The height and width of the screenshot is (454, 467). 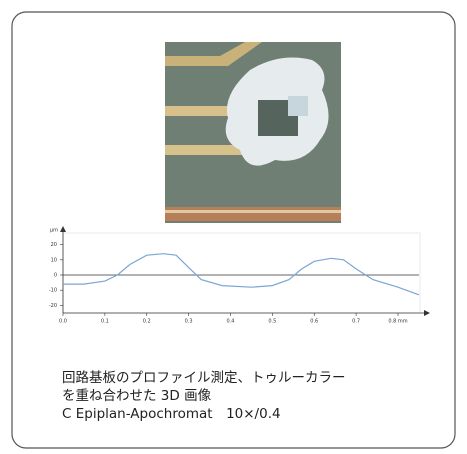 What do you see at coordinates (63, 322) in the screenshot?
I see `x-tick-label: 0.0` at bounding box center [63, 322].